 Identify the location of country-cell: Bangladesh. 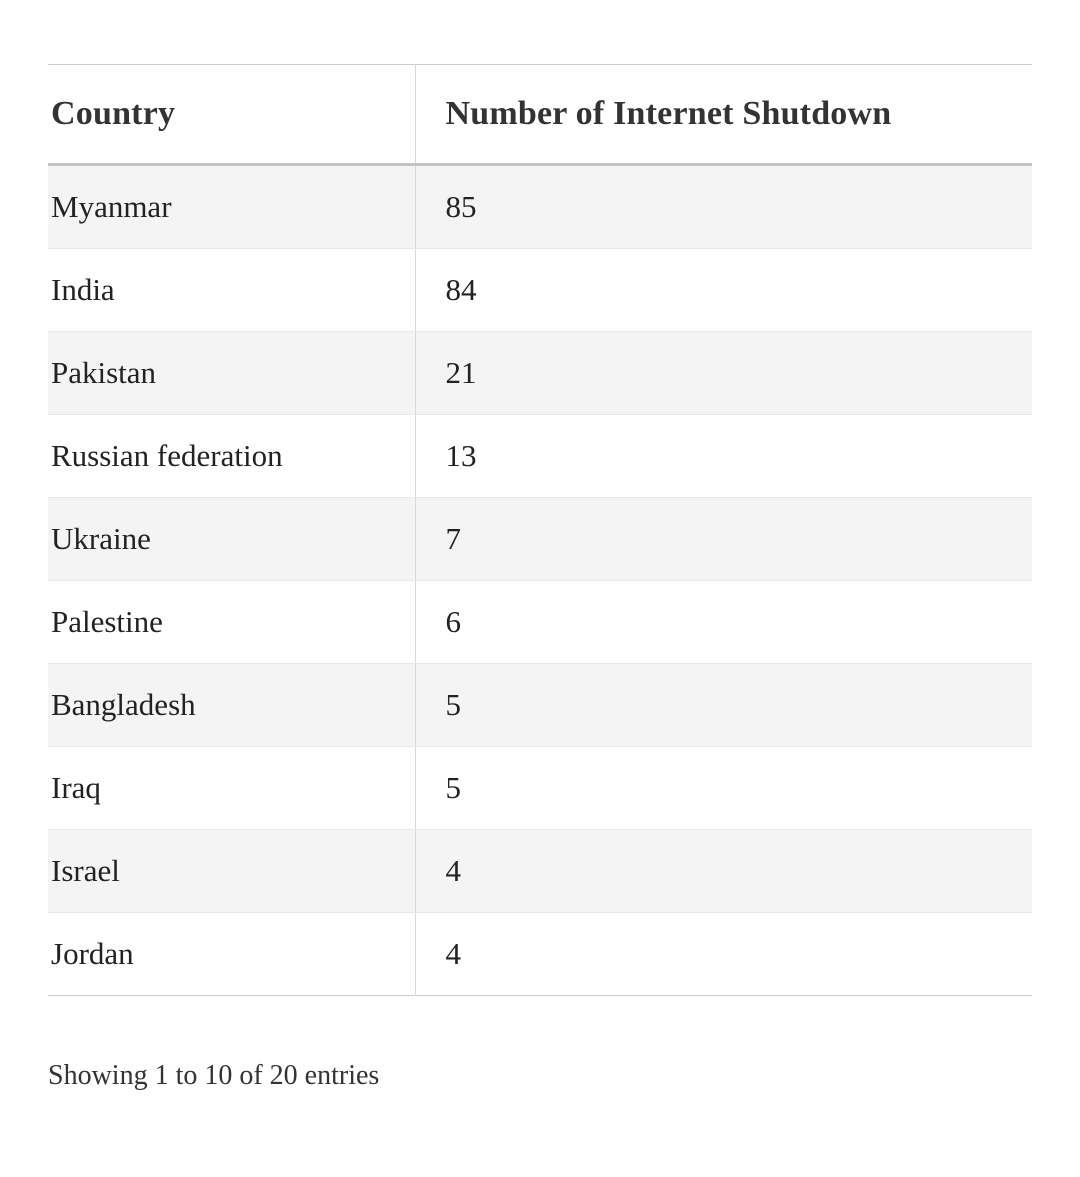
(231, 705).